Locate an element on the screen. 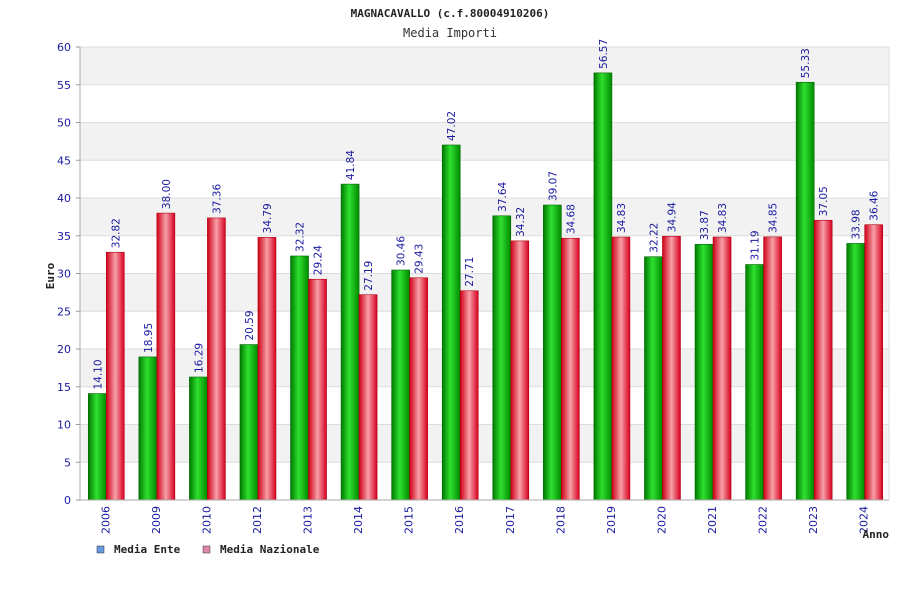 The height and width of the screenshot is (600, 900). y-tick-label: 30 is located at coordinates (64, 274).